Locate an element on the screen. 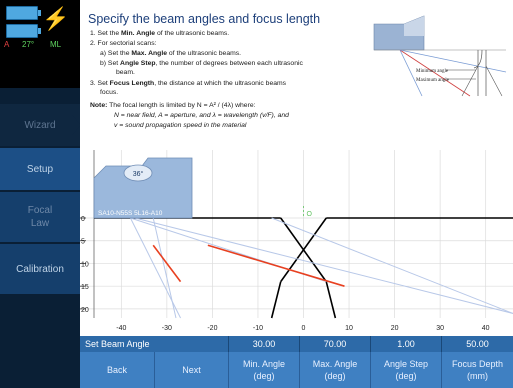  angle-badge is located at coordinates (138, 173).